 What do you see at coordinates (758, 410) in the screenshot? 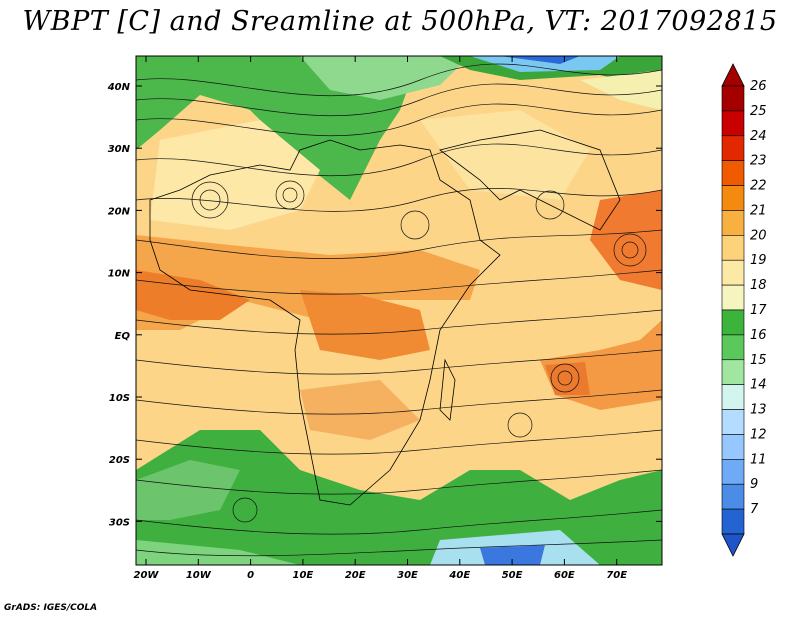
I see `colorbar-label: 13` at bounding box center [758, 410].